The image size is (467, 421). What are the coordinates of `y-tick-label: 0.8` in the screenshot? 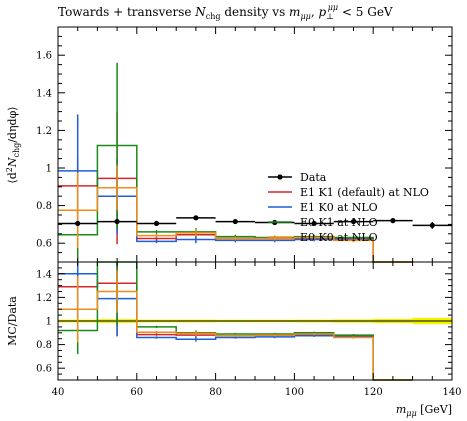 It's located at (44, 206).